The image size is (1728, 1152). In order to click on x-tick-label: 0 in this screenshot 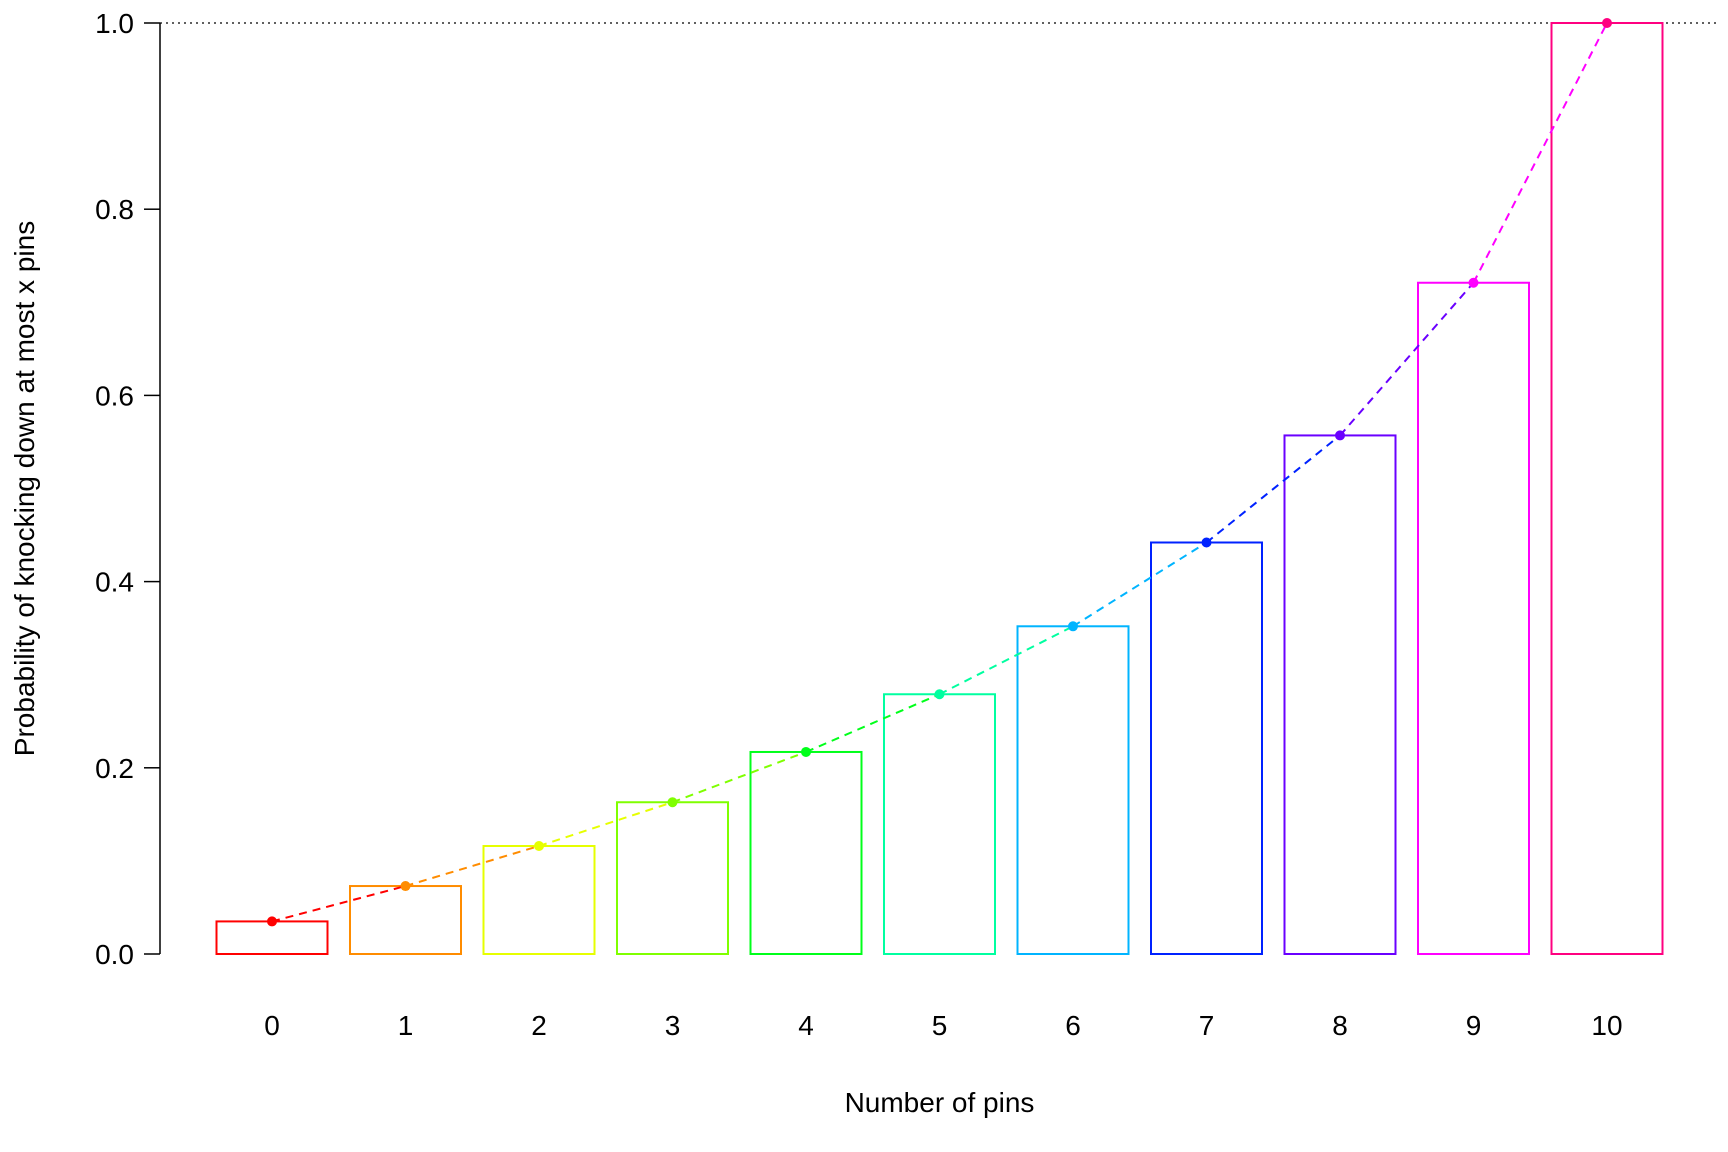, I will do `click(272, 1025)`.